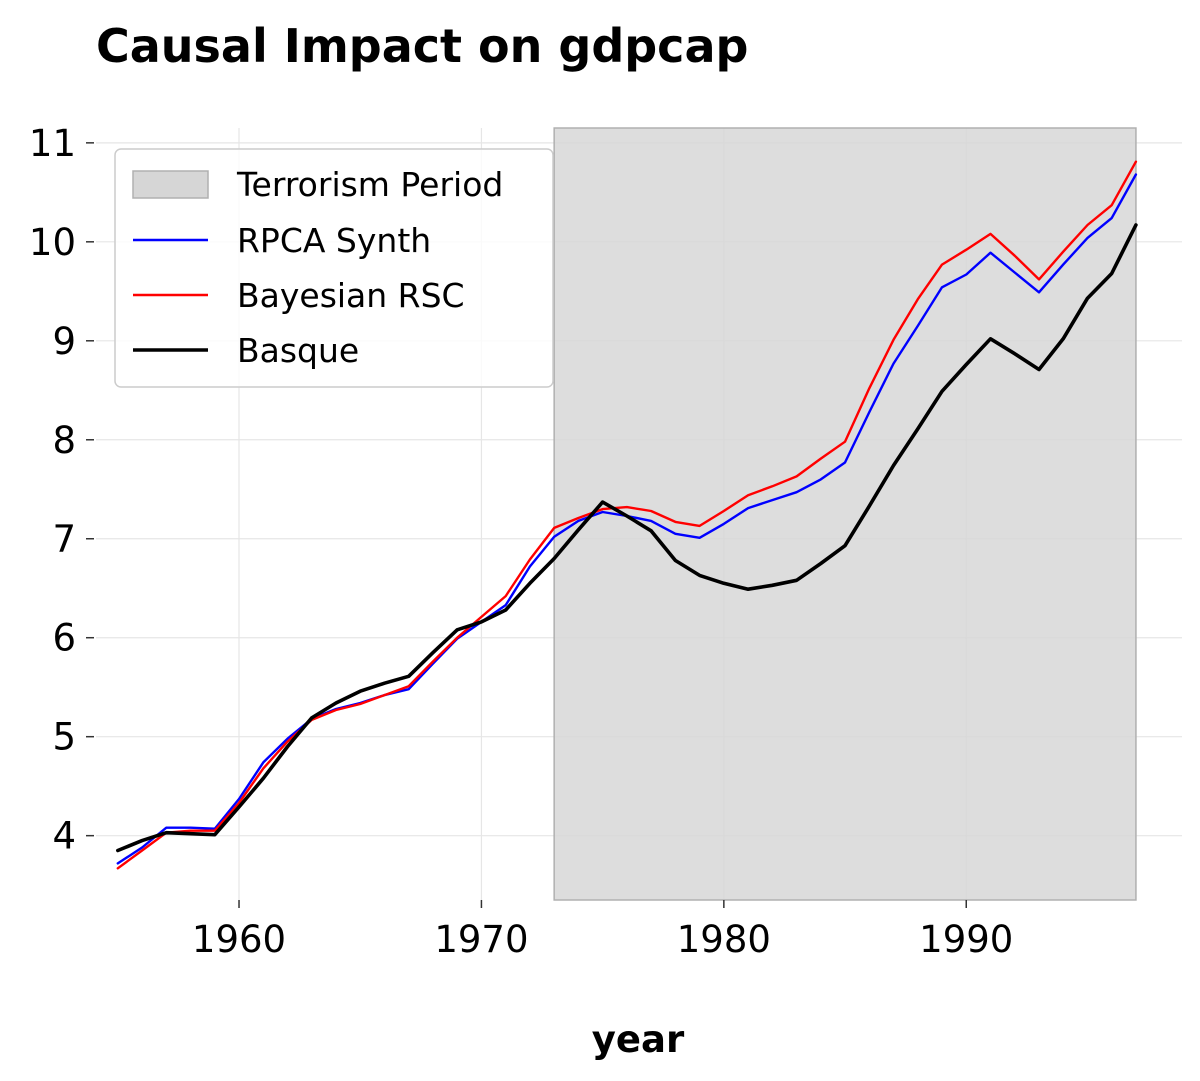 The image size is (1200, 1081). What do you see at coordinates (638, 1039) in the screenshot?
I see `x-axis-label: year` at bounding box center [638, 1039].